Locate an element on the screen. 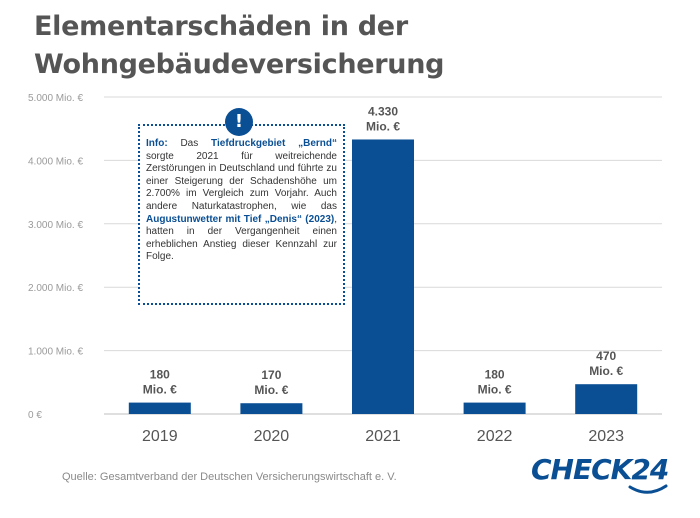  x-tick-label: 2021 is located at coordinates (383, 436).